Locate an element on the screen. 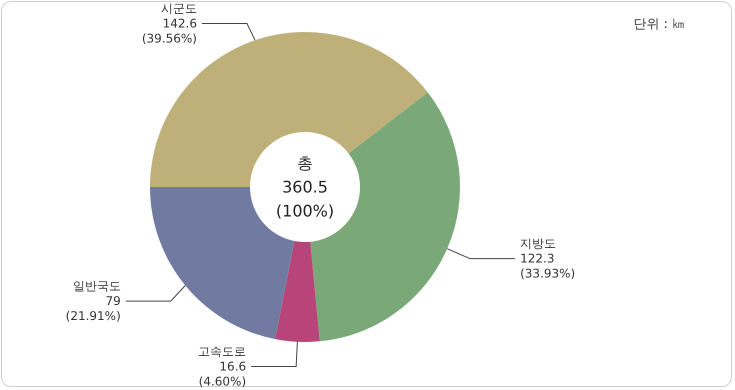 The height and width of the screenshot is (390, 735). slice-label: 지방도 is located at coordinates (538, 243).